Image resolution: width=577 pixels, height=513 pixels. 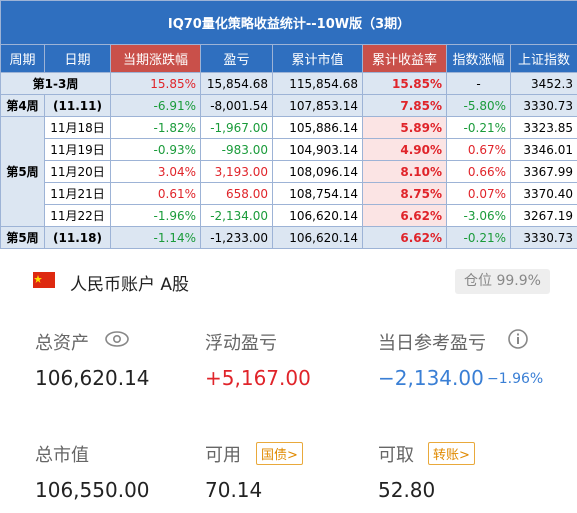 I want to click on date: 11月22日, so click(x=77, y=215).